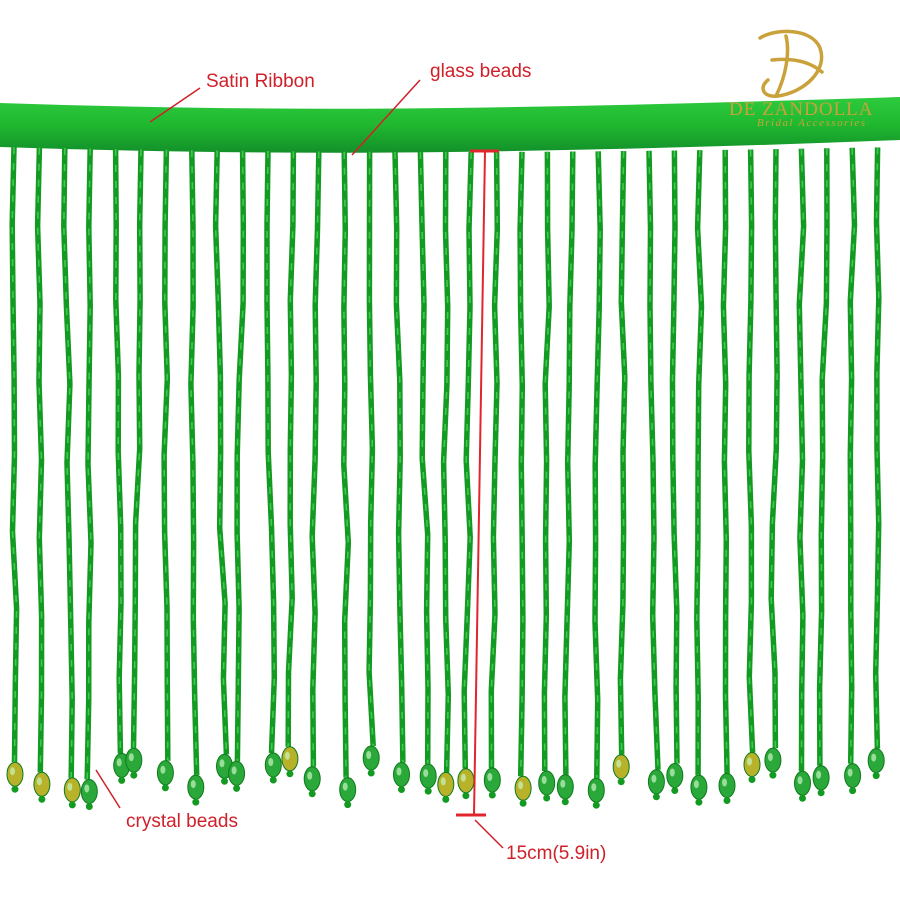  Describe the element at coordinates (386, 117) in the screenshot. I see `glass-beads-pointer` at that location.